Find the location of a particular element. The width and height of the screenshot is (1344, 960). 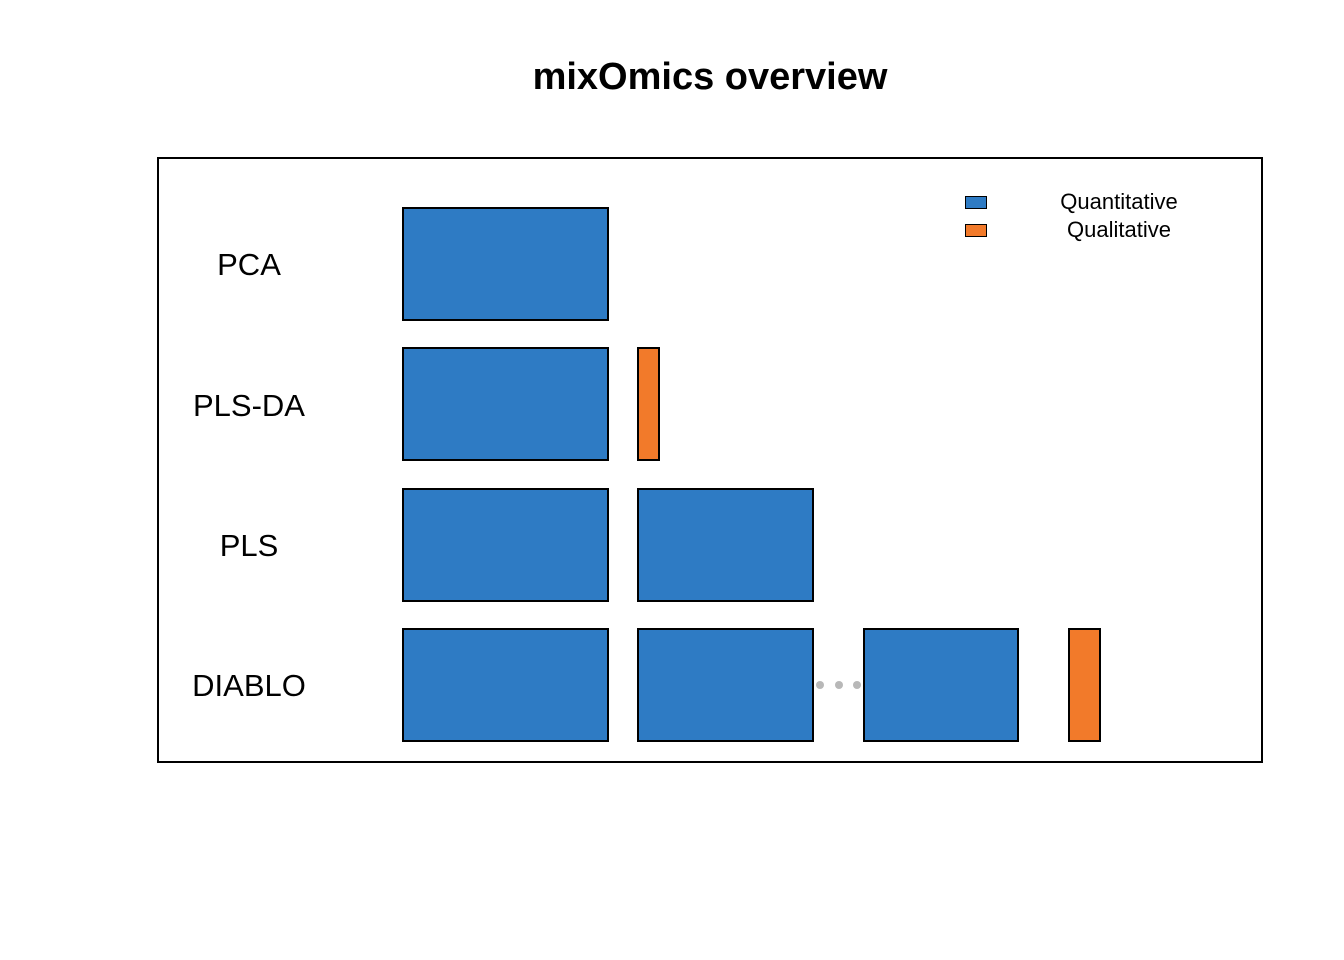

row-label-pls: PLS is located at coordinates (249, 545).